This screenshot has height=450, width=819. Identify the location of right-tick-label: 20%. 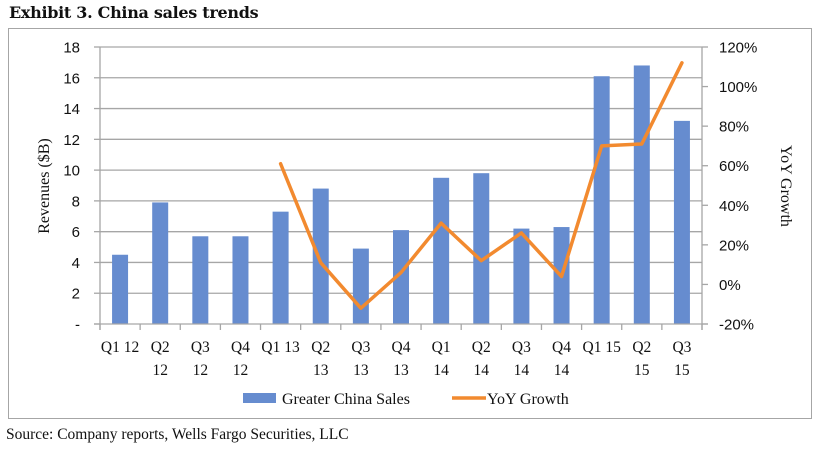
(734, 245).